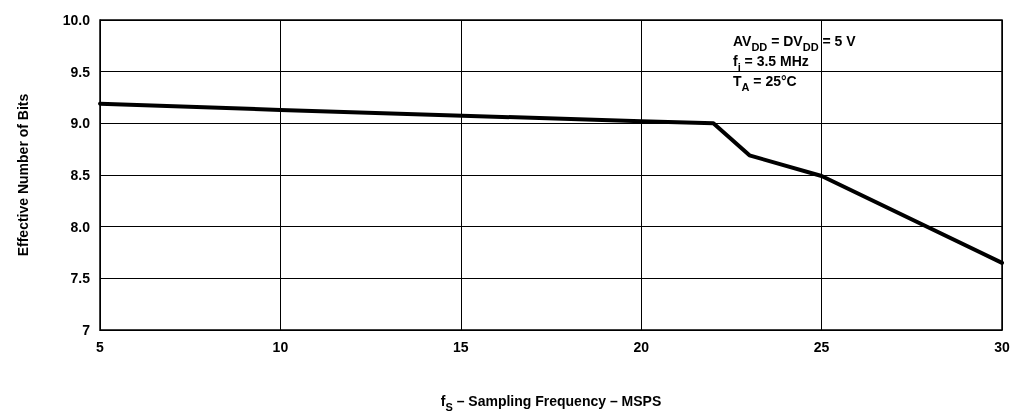 Image resolution: width=1015 pixels, height=420 pixels. I want to click on x-tick-label: 25, so click(821, 347).